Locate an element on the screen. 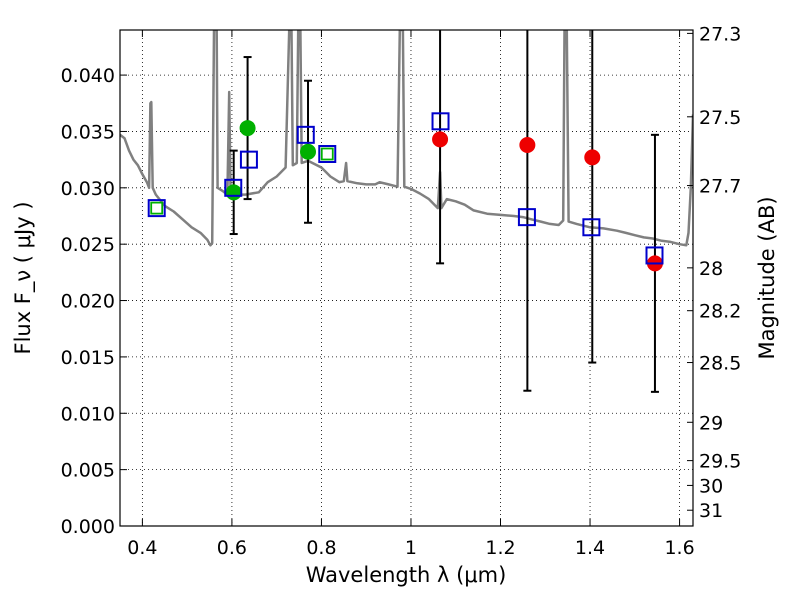  x-tick-label: 1 is located at coordinates (411, 548).